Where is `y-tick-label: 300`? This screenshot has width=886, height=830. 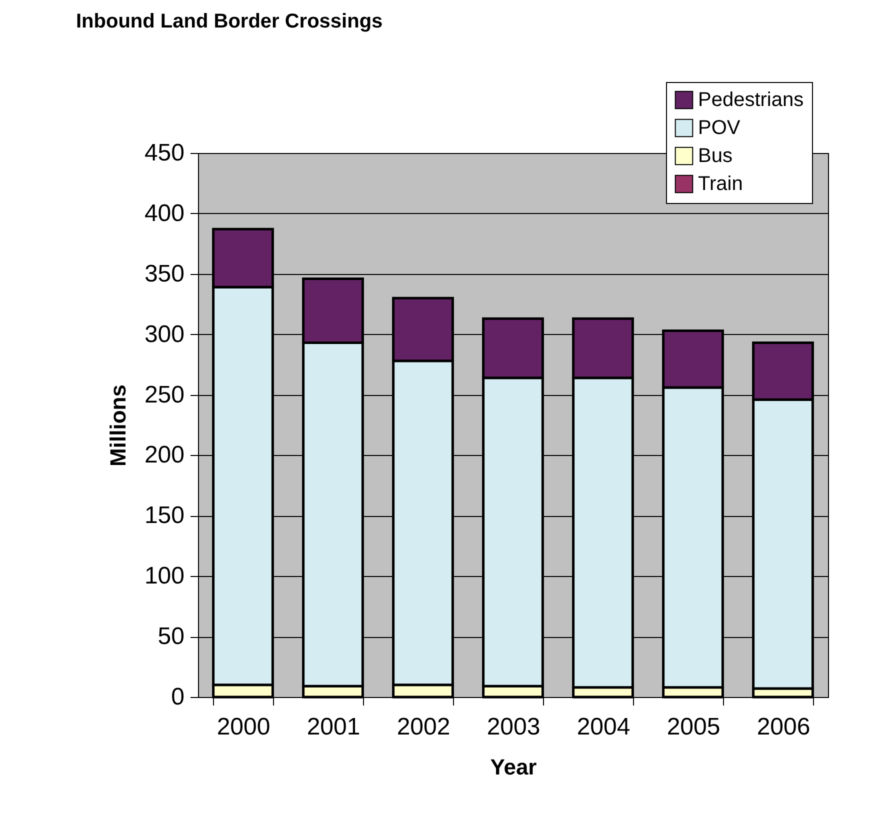
y-tick-label: 300 is located at coordinates (164, 334).